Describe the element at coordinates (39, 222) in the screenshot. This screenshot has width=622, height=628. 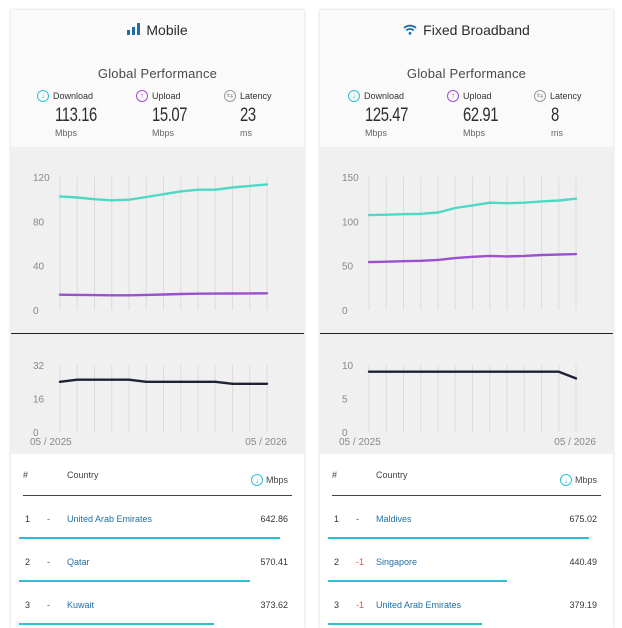
I see `y-tick-label: 80` at that location.